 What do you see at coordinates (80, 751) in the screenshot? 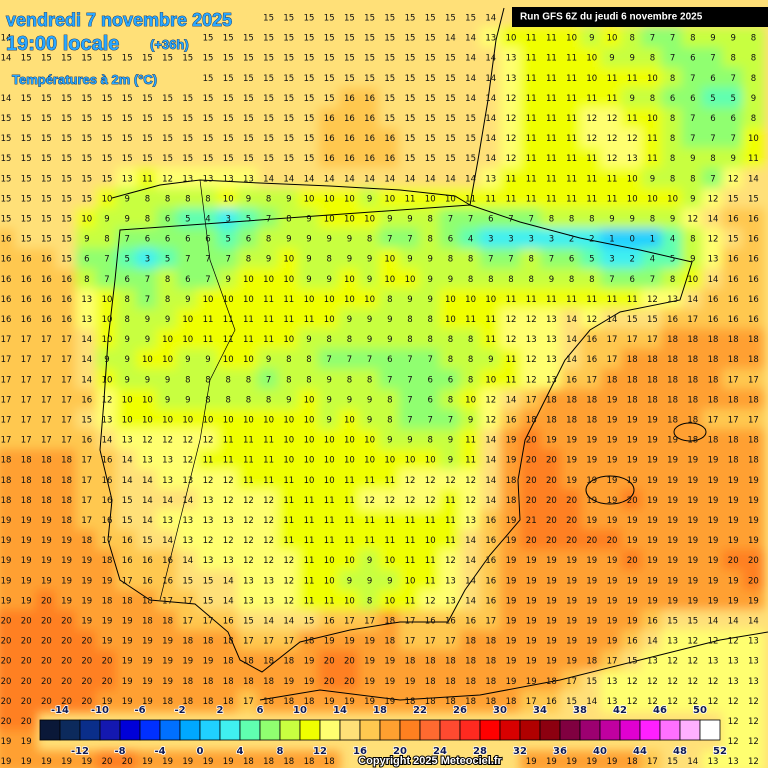
I see `colorbar-label: -12` at bounding box center [80, 751].